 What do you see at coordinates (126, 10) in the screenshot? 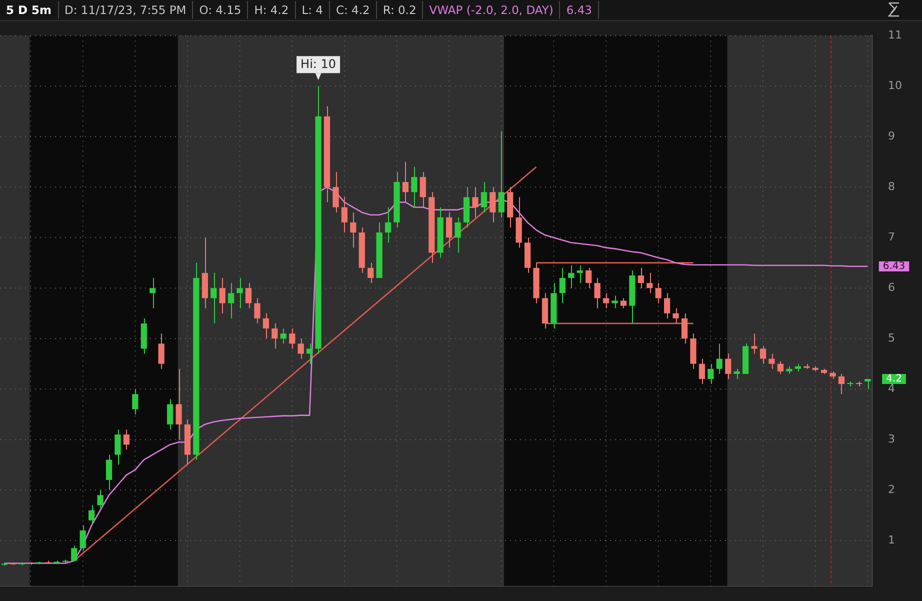
I see `text: D: 11/17/23, 7:55 PM` at bounding box center [126, 10].